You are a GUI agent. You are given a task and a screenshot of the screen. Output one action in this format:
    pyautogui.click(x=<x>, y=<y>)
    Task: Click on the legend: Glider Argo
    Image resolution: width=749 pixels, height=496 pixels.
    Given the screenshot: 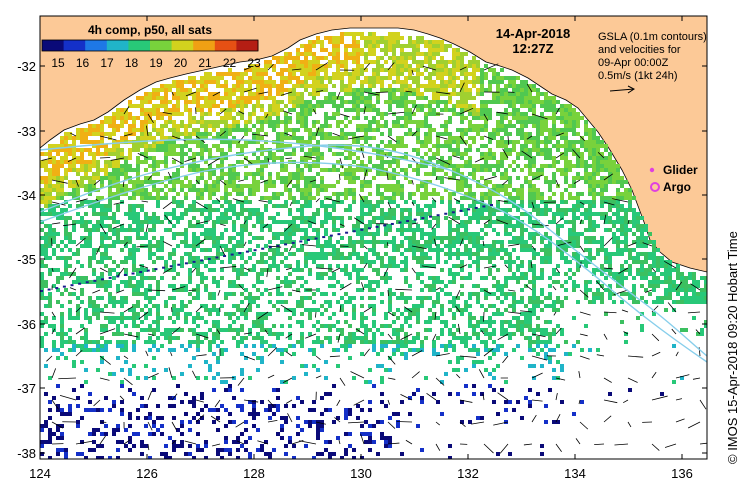 What is the action you would take?
    pyautogui.click(x=673, y=178)
    